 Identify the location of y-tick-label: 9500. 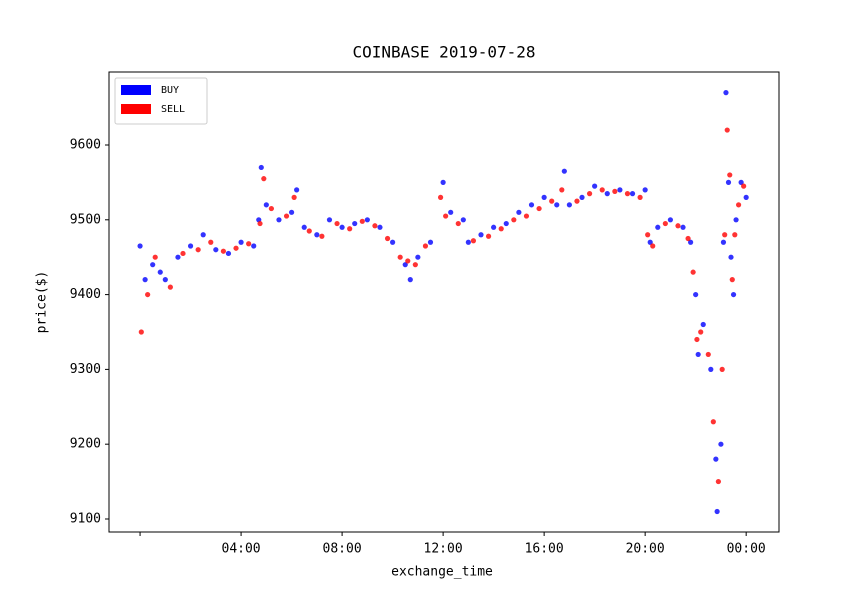
(85, 219).